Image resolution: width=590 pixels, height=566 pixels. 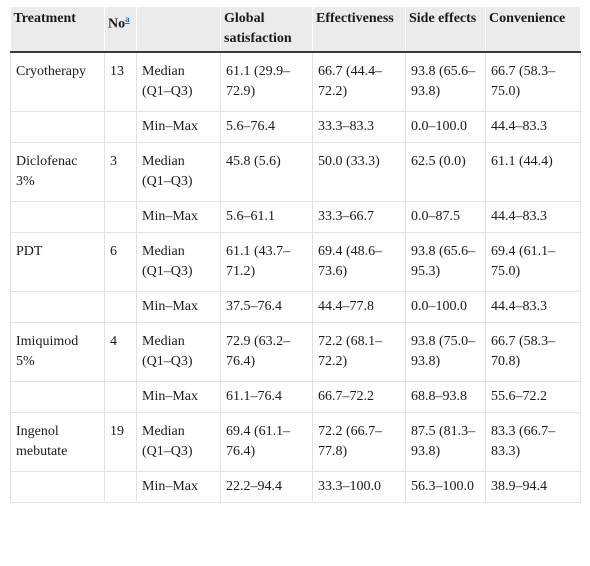 I want to click on treatment-cell: PDT, so click(x=57, y=262).